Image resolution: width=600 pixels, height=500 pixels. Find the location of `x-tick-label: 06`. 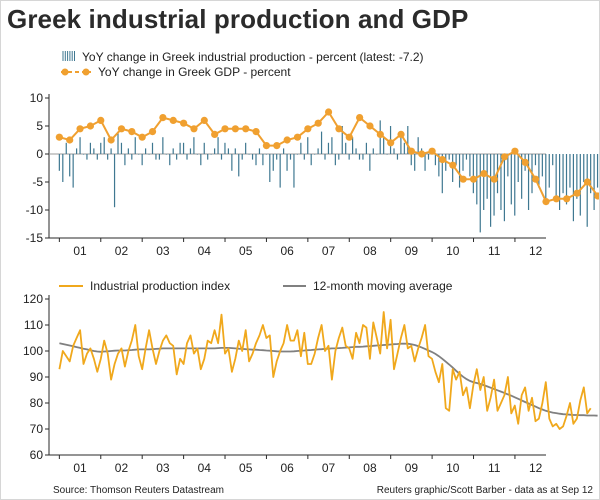

x-tick-label: 06 is located at coordinates (287, 468).